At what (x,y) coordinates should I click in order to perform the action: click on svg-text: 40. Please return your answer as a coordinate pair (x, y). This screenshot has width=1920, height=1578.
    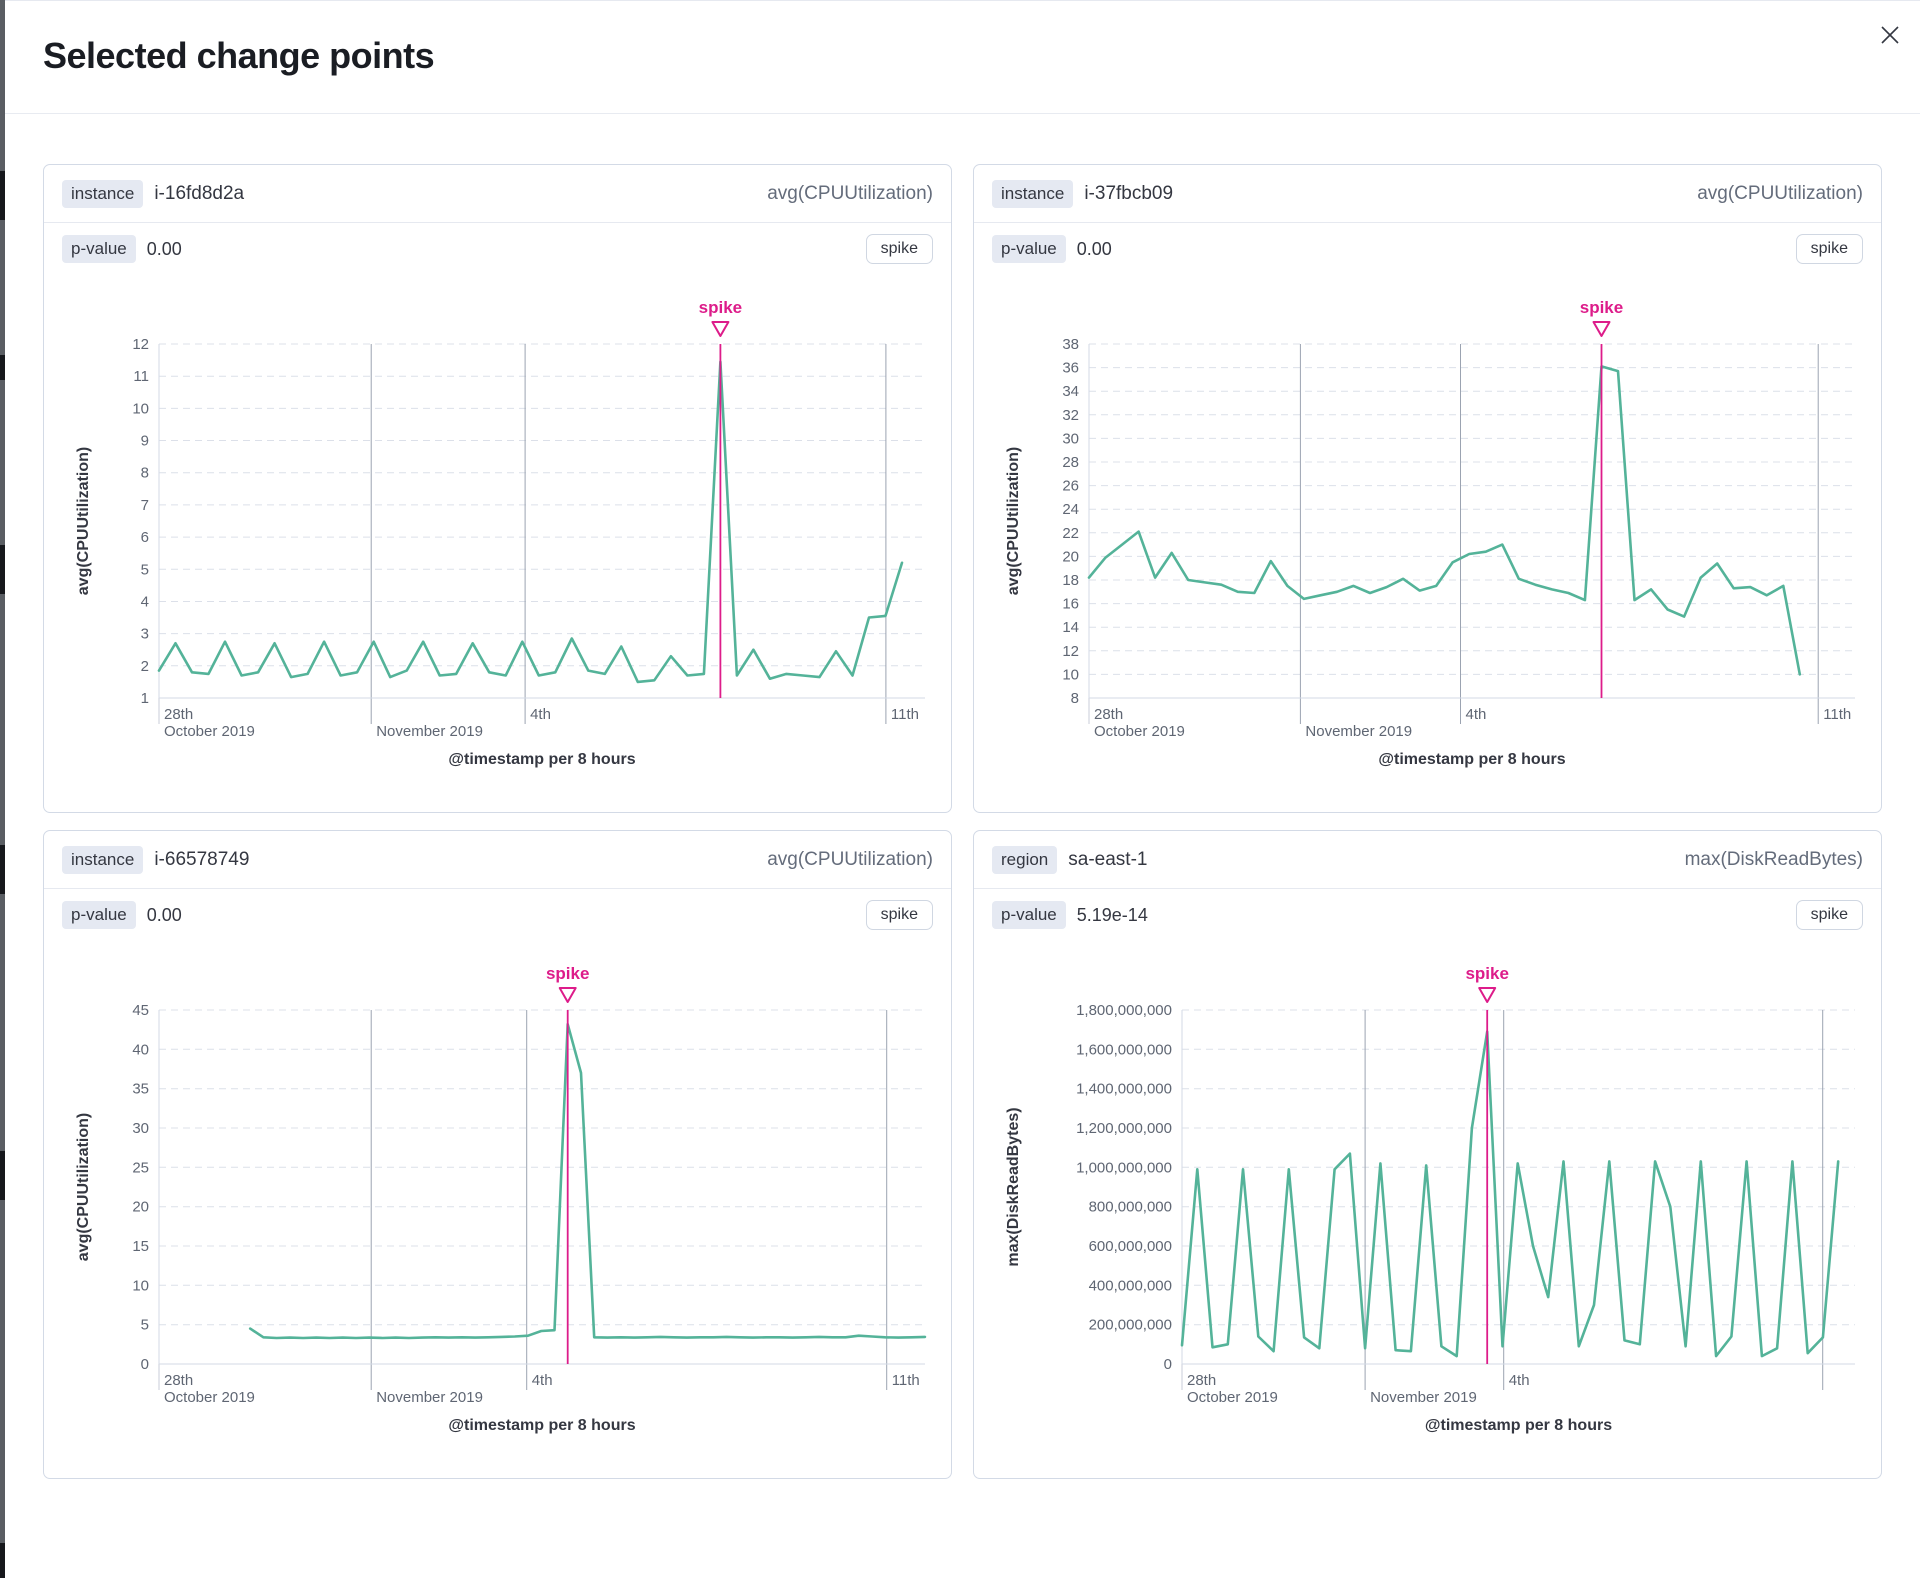
    Looking at the image, I should click on (140, 1049).